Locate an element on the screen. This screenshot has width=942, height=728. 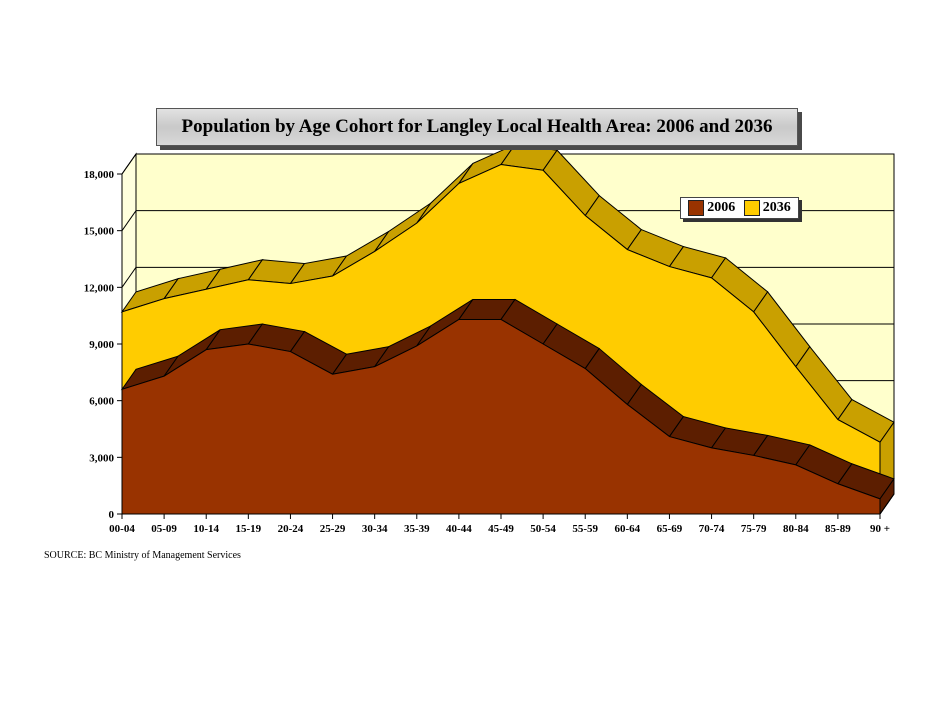
legend-label-2006: 2006 is located at coordinates (721, 207).